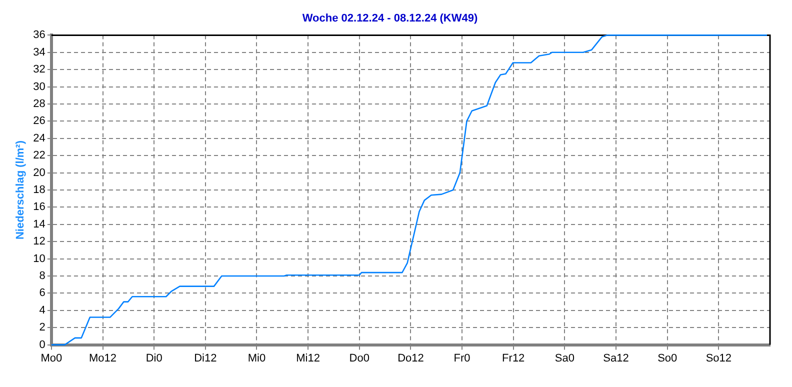  I want to click on y-tick-label: 30, so click(39, 86).